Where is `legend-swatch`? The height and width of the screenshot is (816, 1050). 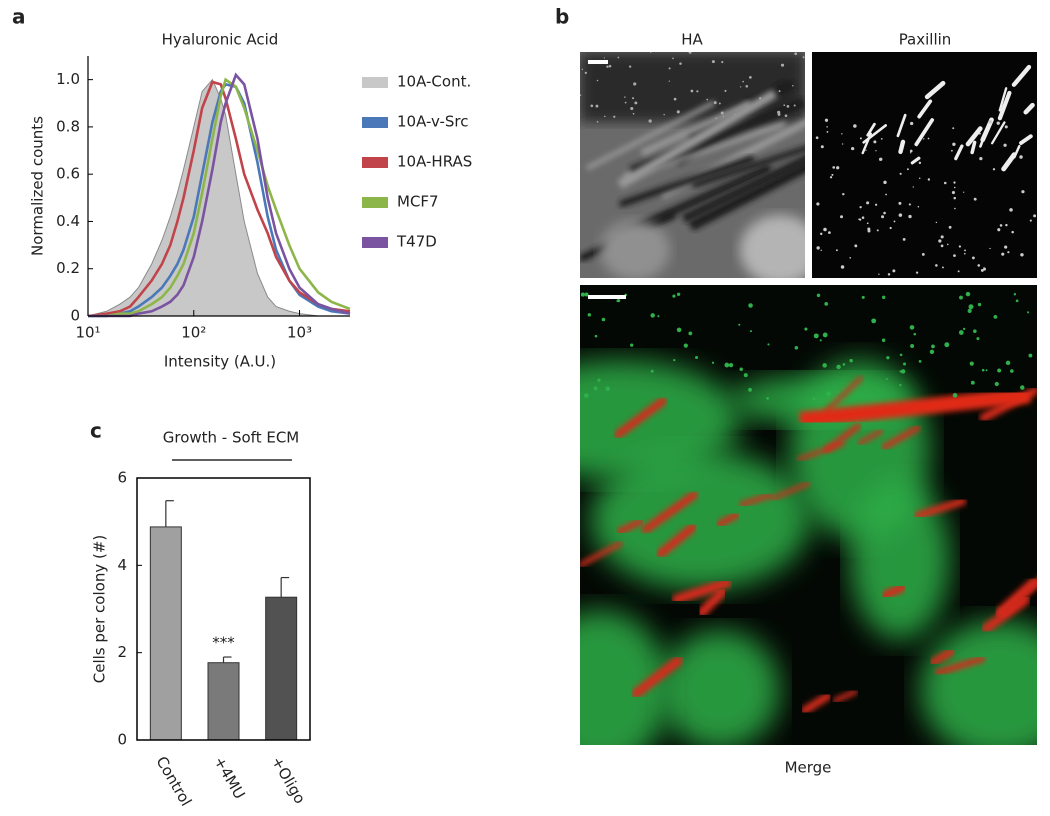 legend-swatch is located at coordinates (375, 122).